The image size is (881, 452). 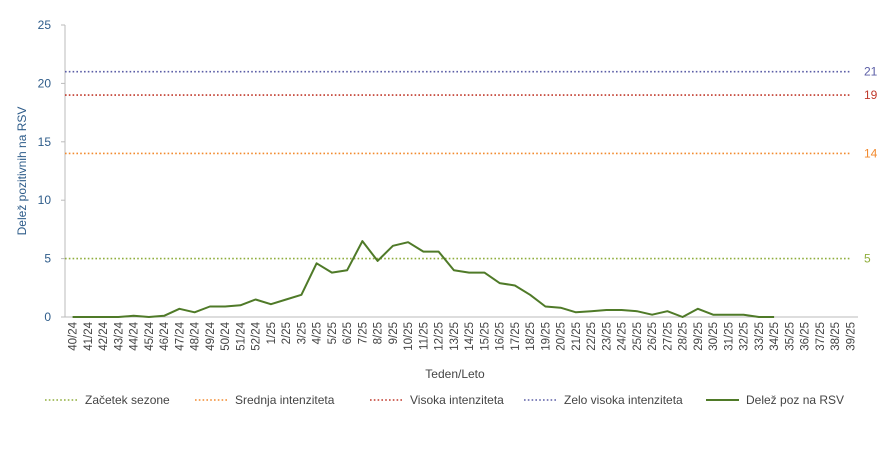 What do you see at coordinates (531, 336) in the screenshot?
I see `x-tick-label: 18/25` at bounding box center [531, 336].